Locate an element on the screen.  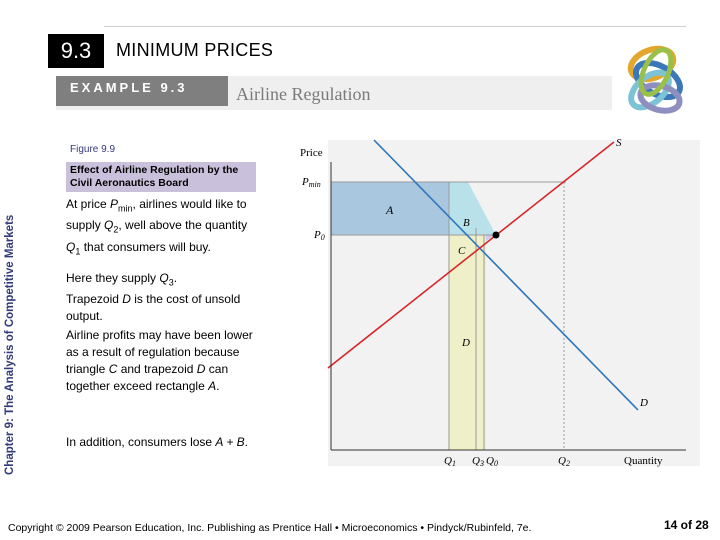
q1-label: Q1 is located at coordinates (450, 461).